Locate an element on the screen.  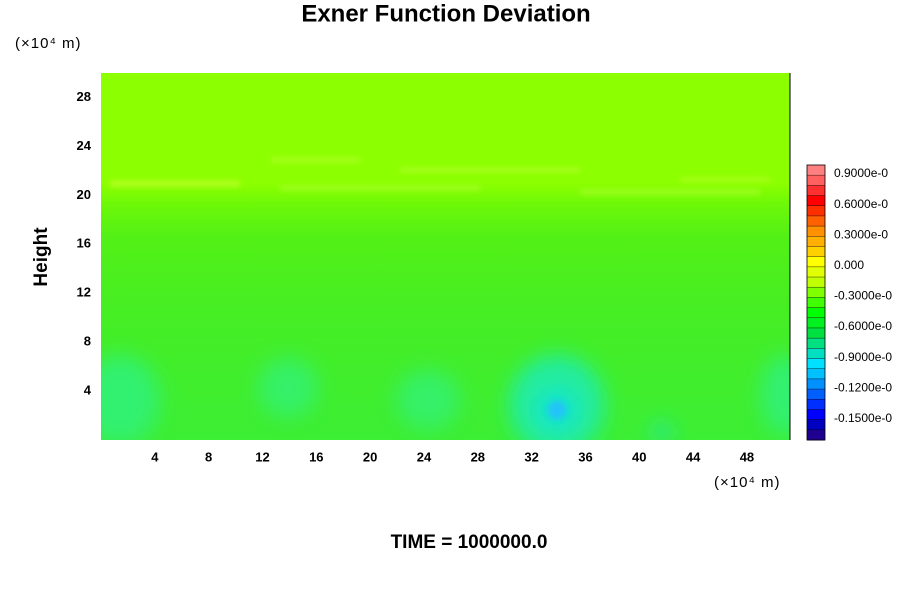
x-tick-label: 32 is located at coordinates (531, 456).